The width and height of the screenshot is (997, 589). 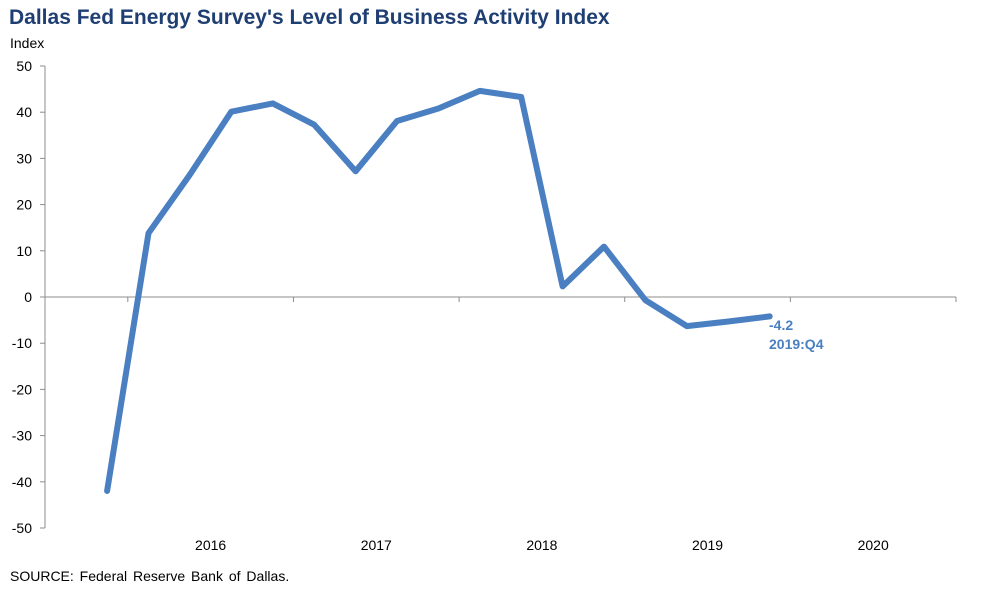 What do you see at coordinates (22, 389) in the screenshot?
I see `y-tick-label: -20` at bounding box center [22, 389].